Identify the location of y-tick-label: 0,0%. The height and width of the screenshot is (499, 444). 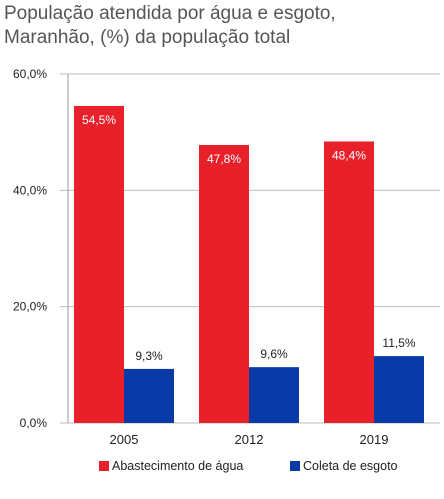
(34, 423).